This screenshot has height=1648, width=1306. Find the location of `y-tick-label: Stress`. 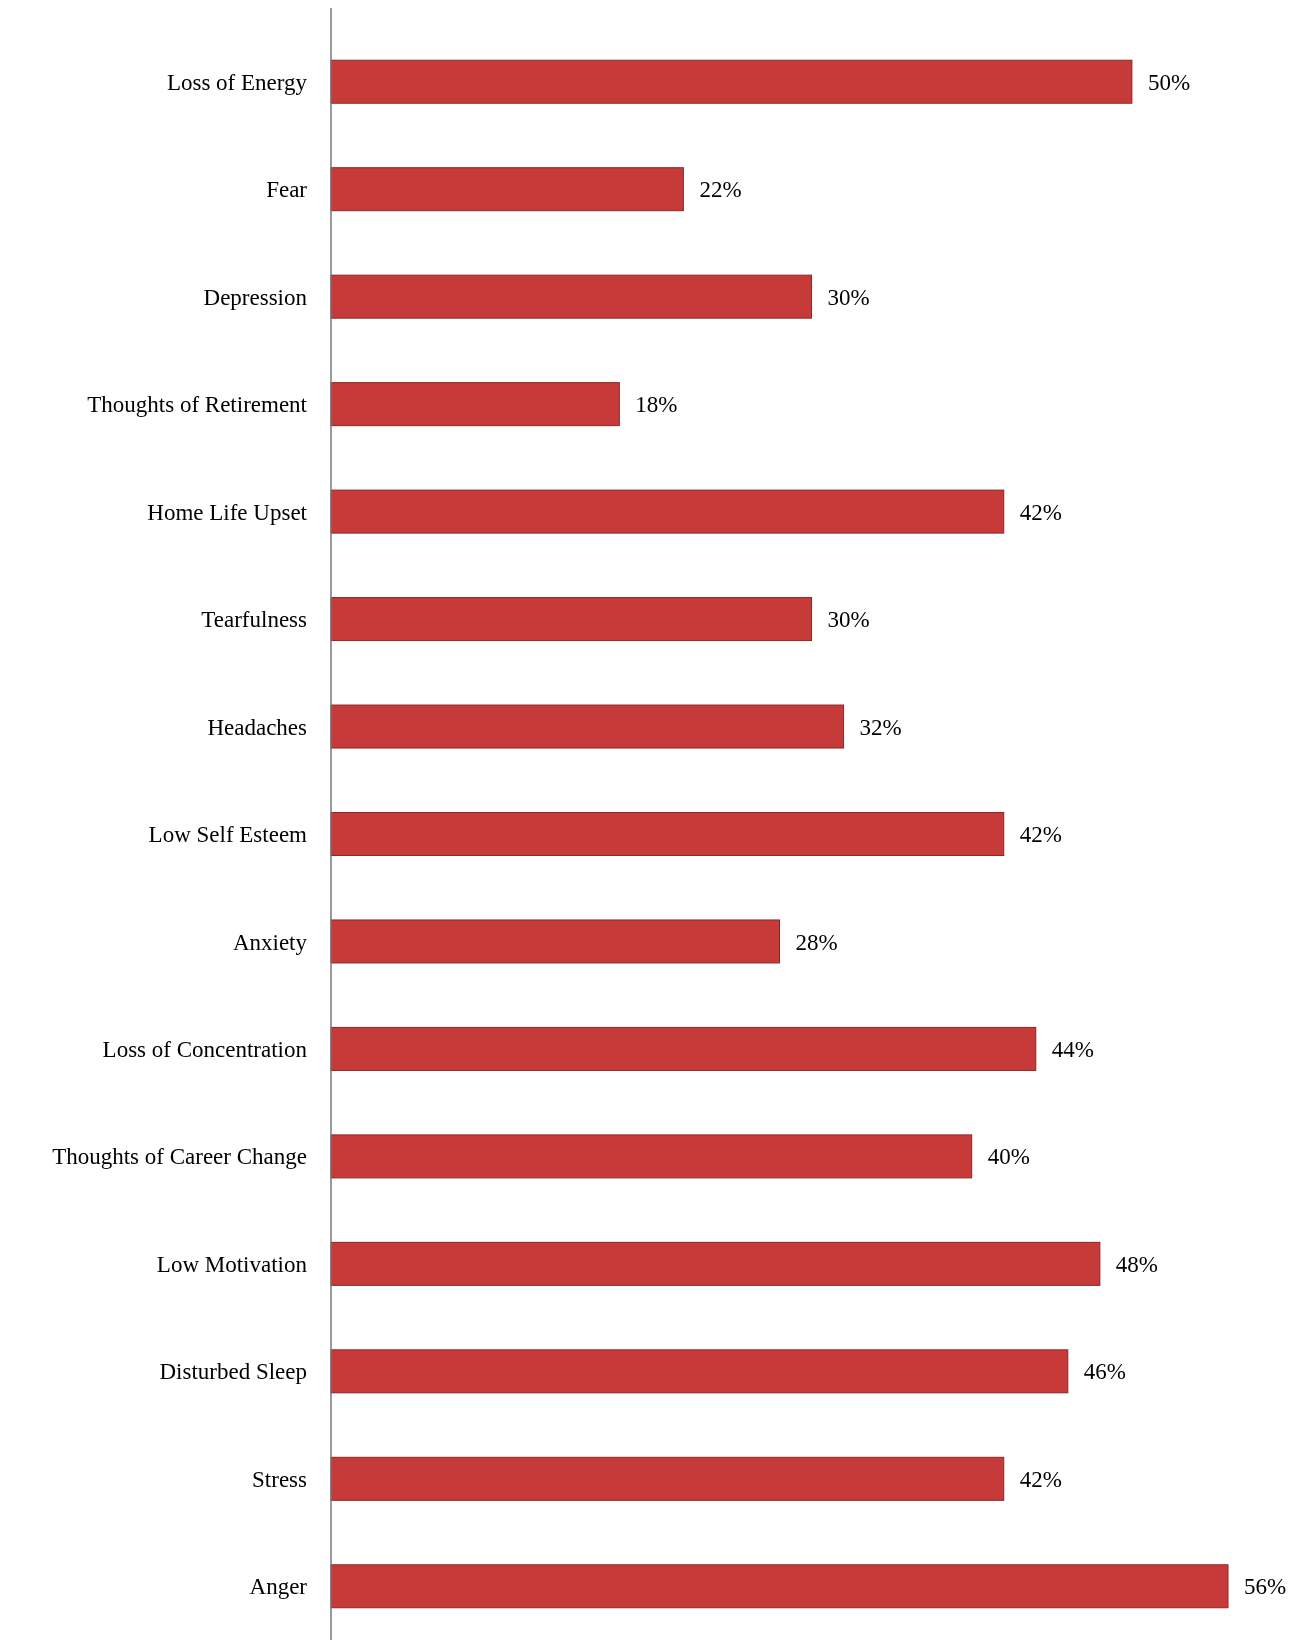

y-tick-label: Stress is located at coordinates (280, 1479).